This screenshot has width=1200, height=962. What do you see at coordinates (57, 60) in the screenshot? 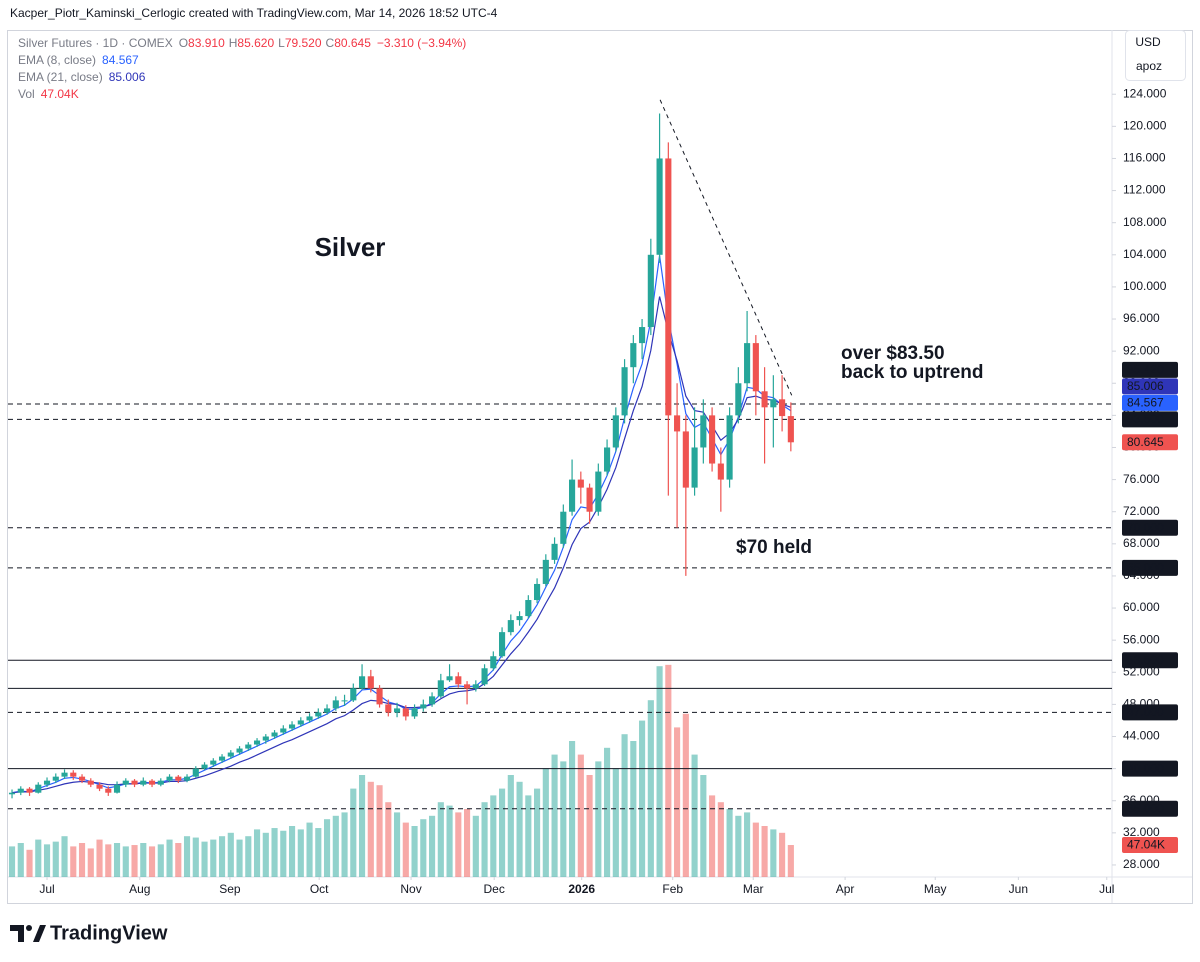
I see `legend-name: EMA (8, close)` at bounding box center [57, 60].